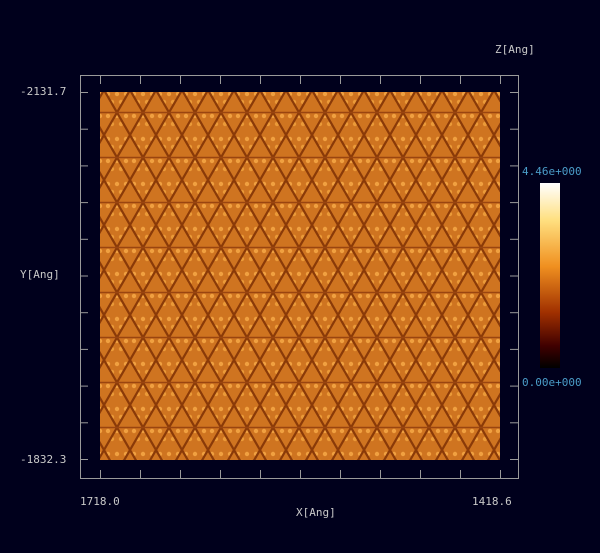 This screenshot has width=600, height=553. I want to click on y-tick-label: -1832.3, so click(43, 459).